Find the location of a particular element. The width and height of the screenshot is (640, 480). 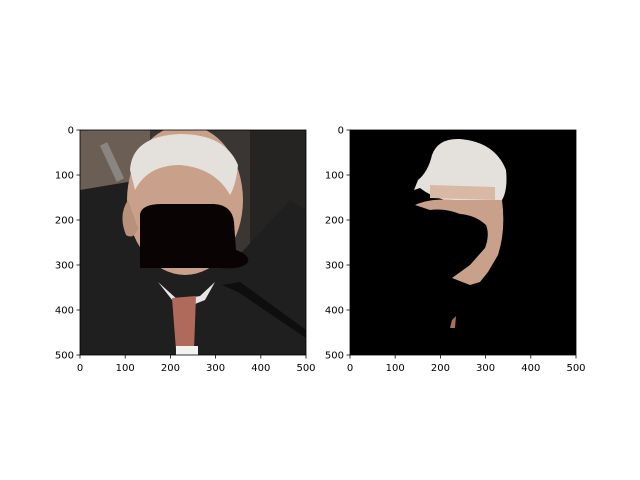

right-y-tick-label: 200 is located at coordinates (334, 221).